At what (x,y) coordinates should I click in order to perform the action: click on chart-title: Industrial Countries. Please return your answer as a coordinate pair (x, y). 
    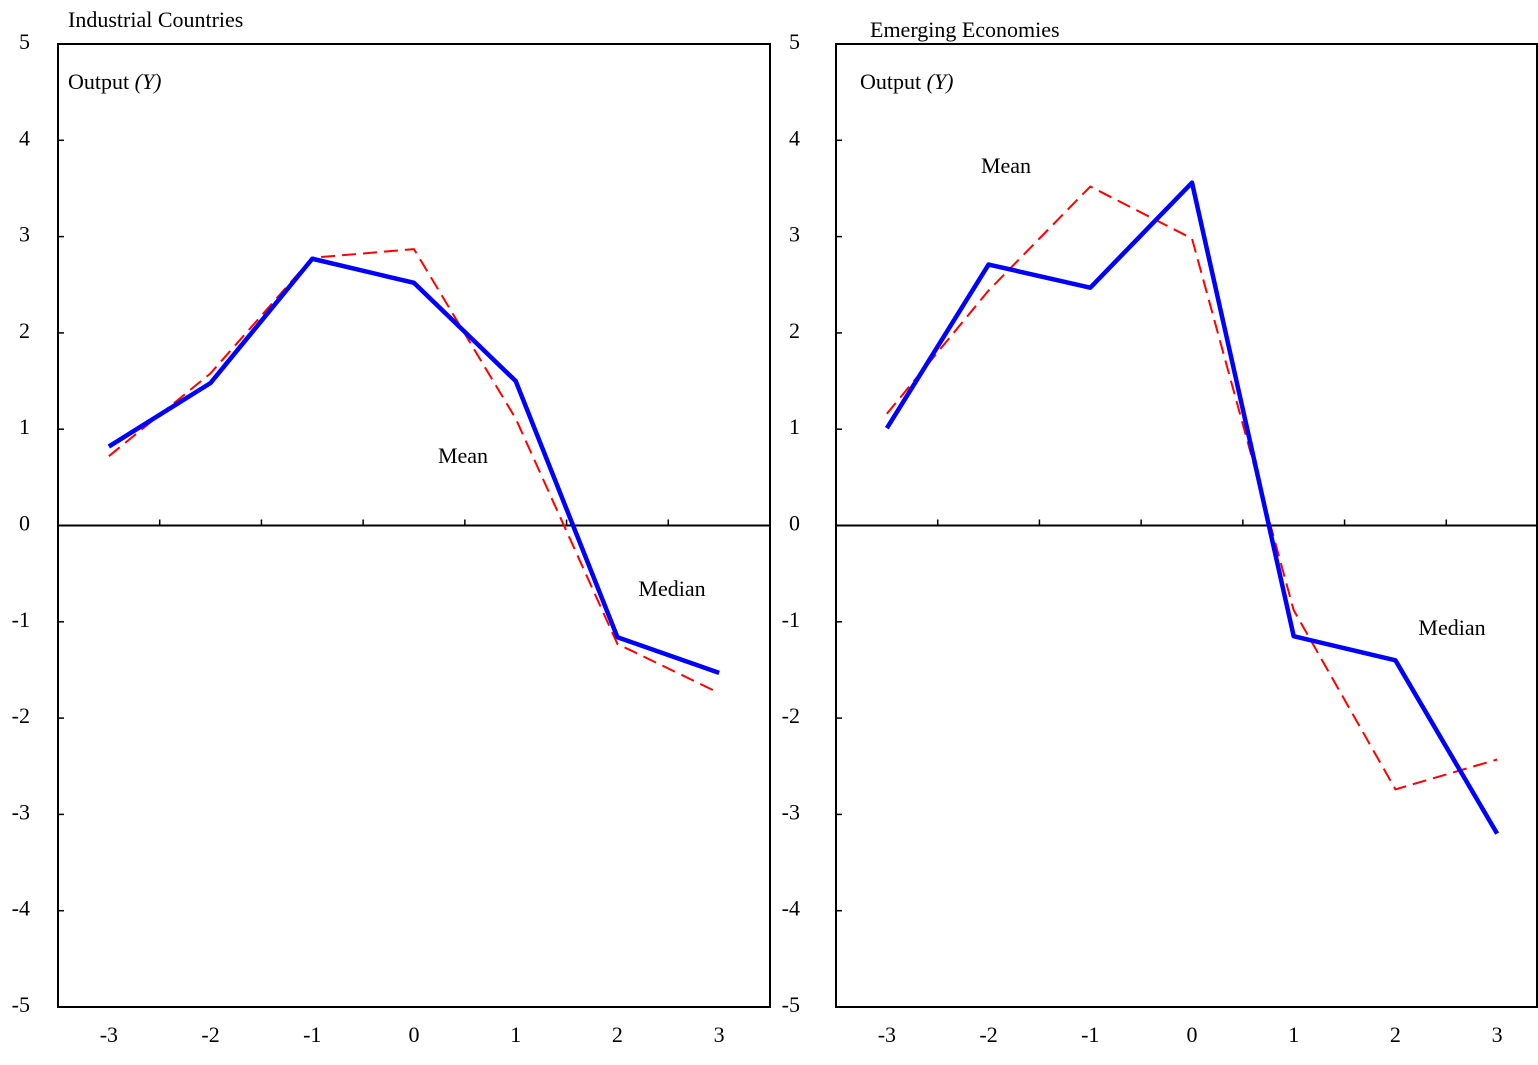
    Looking at the image, I should click on (155, 19).